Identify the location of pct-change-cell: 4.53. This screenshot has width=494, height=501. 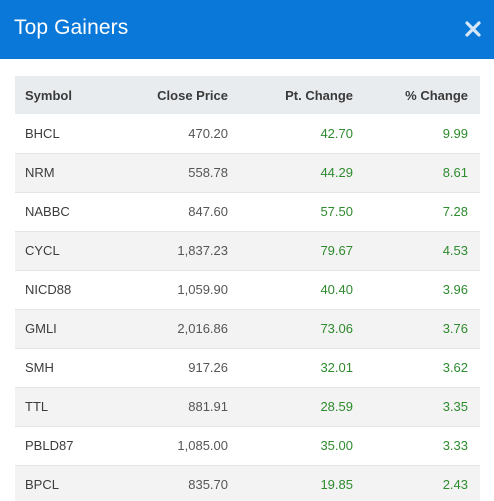
(455, 250).